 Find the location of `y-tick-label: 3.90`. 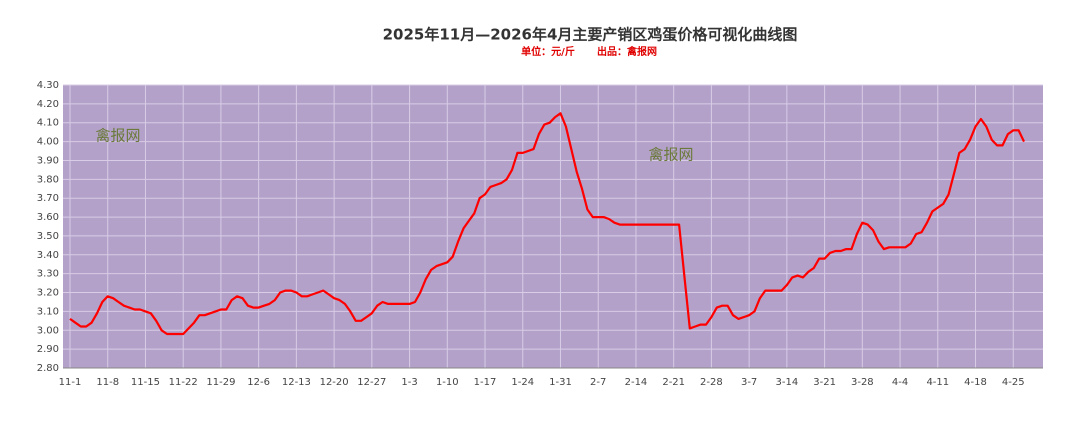

y-tick-label: 3.90 is located at coordinates (48, 160).